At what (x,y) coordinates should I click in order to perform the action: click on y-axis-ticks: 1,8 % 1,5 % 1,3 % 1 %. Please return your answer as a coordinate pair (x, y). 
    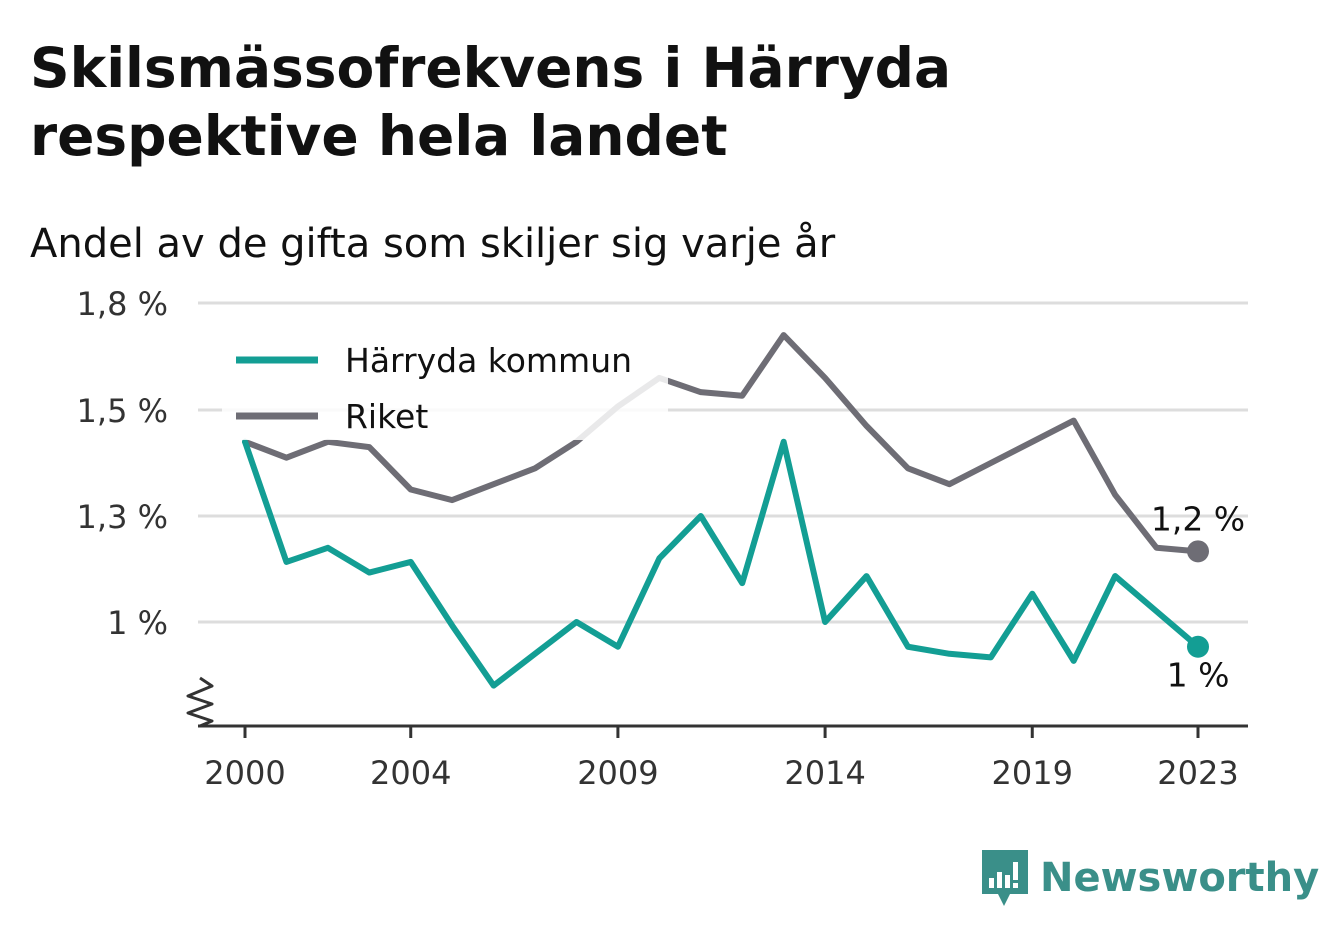
    Looking at the image, I should click on (122, 463).